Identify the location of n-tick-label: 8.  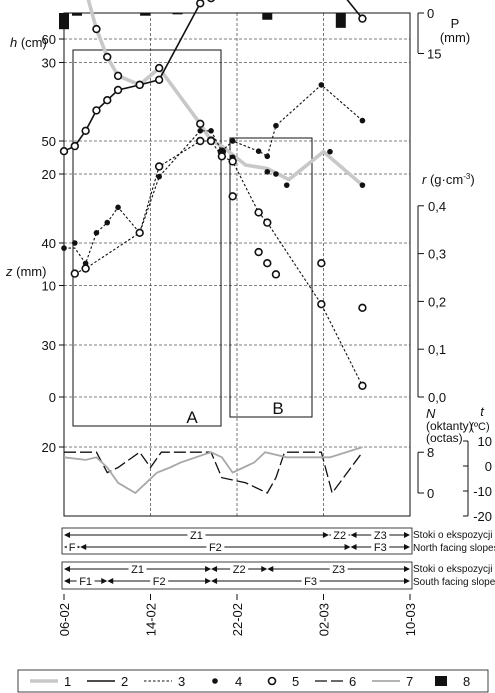
(430, 452).